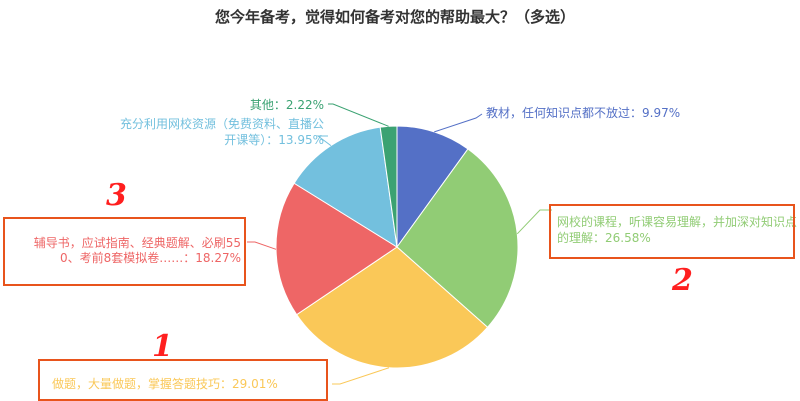 The height and width of the screenshot is (401, 800). Describe the element at coordinates (583, 112) in the screenshot. I see `slice-label-textbook: 教材，任何知识点都不放过：9.97%` at that location.